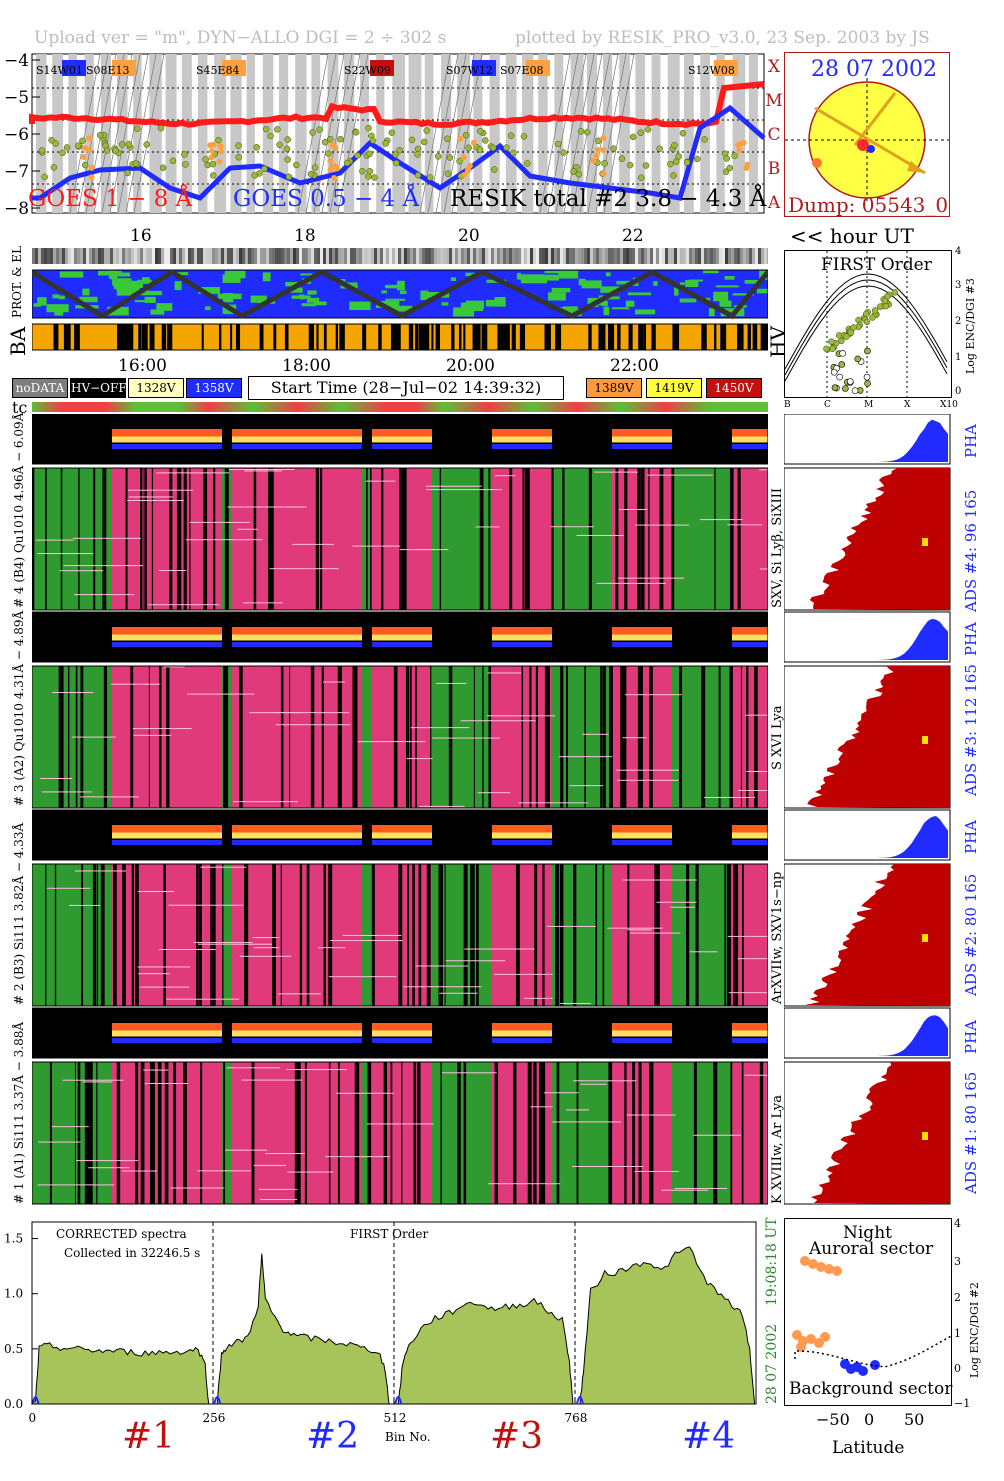  Describe the element at coordinates (121, 1234) in the screenshot. I see `chart-annotation-1: CORRECTED spectra` at that location.